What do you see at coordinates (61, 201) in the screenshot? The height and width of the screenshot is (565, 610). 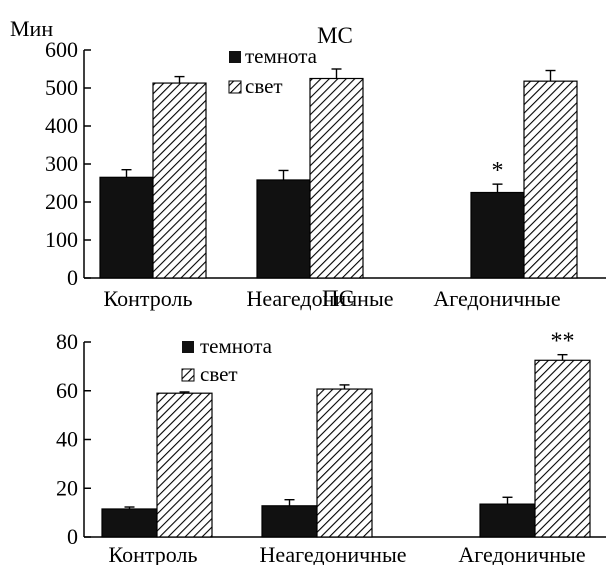 I see `y-tick-label: 200` at bounding box center [61, 201].